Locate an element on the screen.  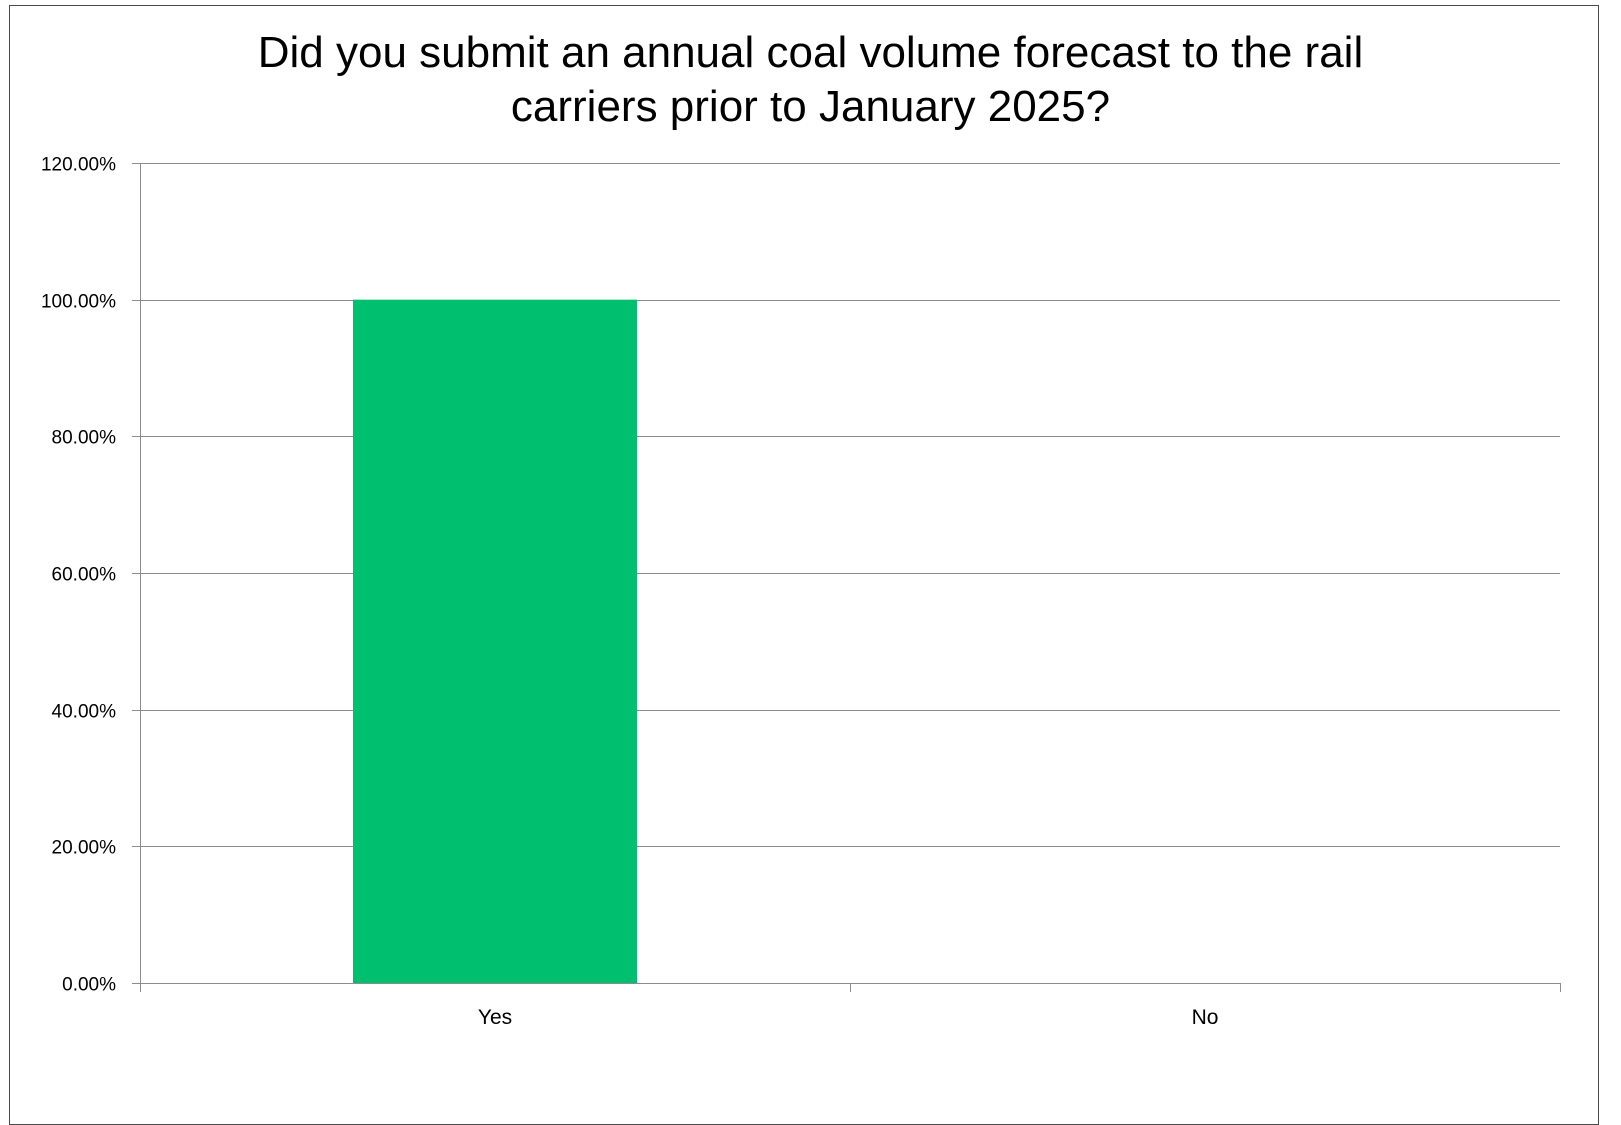
y-tick-label: 0.00% is located at coordinates (89, 985).